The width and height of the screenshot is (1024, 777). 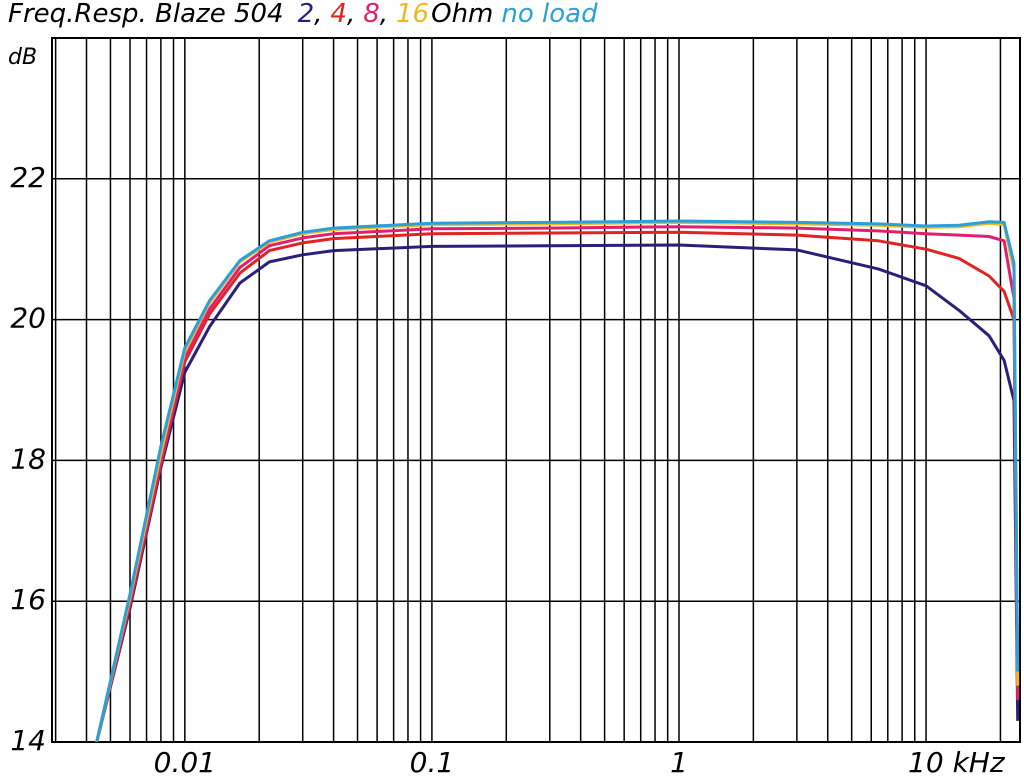 What do you see at coordinates (146, 14) in the screenshot?
I see `title-text: Freq.Resp. Blaze 504` at bounding box center [146, 14].